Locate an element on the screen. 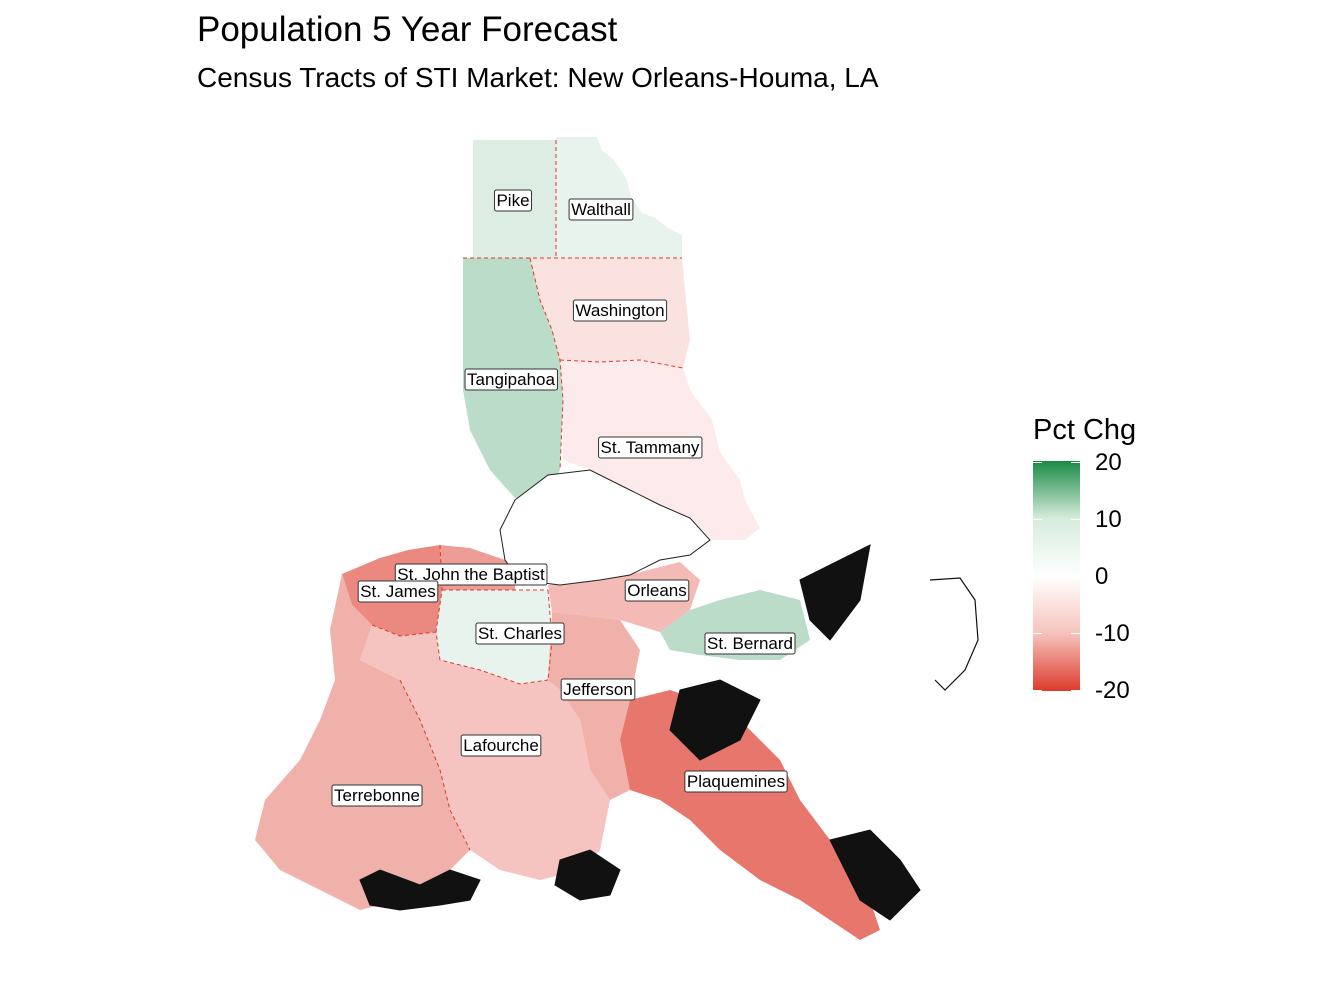 This screenshot has width=1344, height=1008. county-label-st-bernard: St. Bernard is located at coordinates (750, 643).